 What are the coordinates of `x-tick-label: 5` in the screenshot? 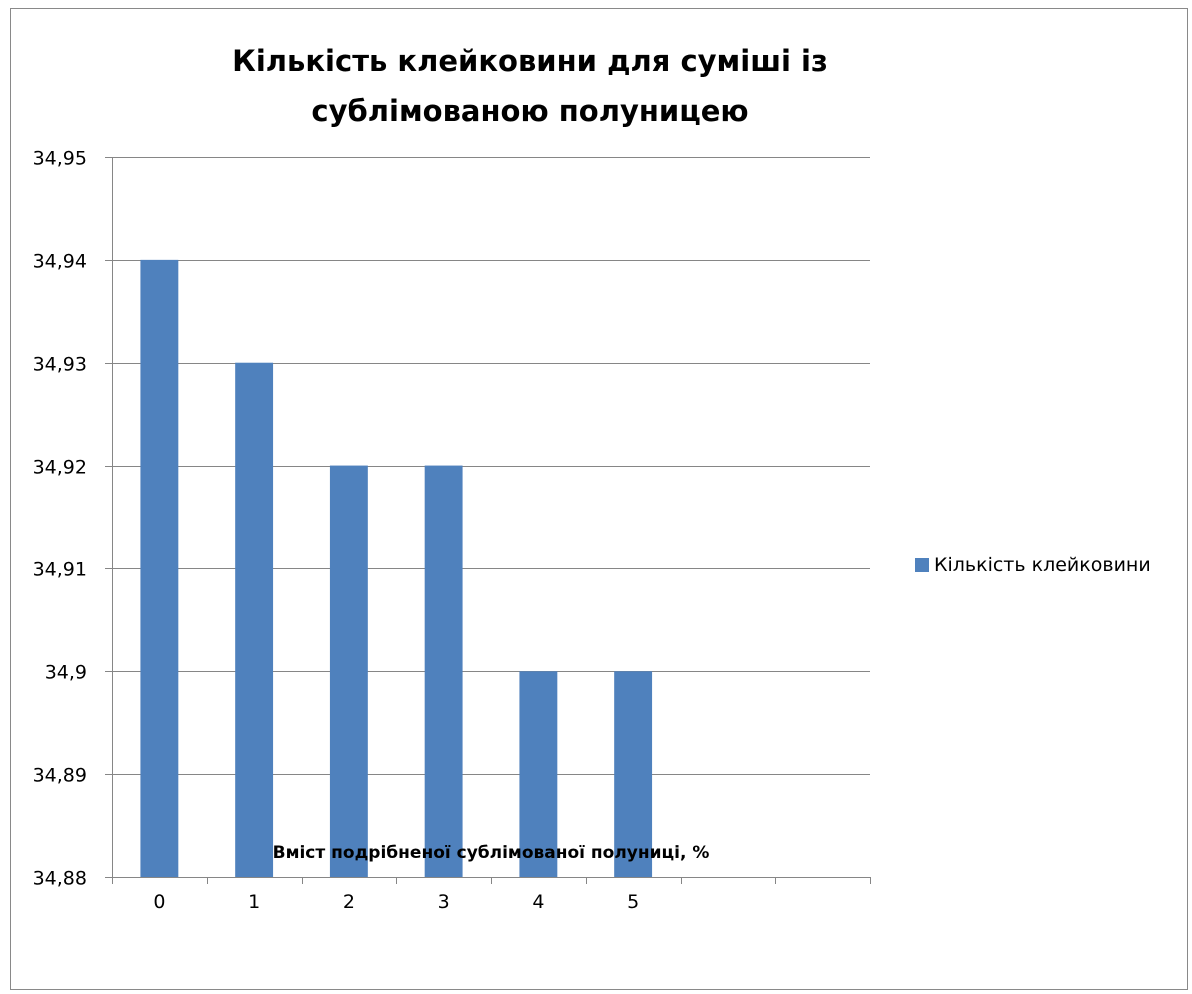 It's located at (633, 902).